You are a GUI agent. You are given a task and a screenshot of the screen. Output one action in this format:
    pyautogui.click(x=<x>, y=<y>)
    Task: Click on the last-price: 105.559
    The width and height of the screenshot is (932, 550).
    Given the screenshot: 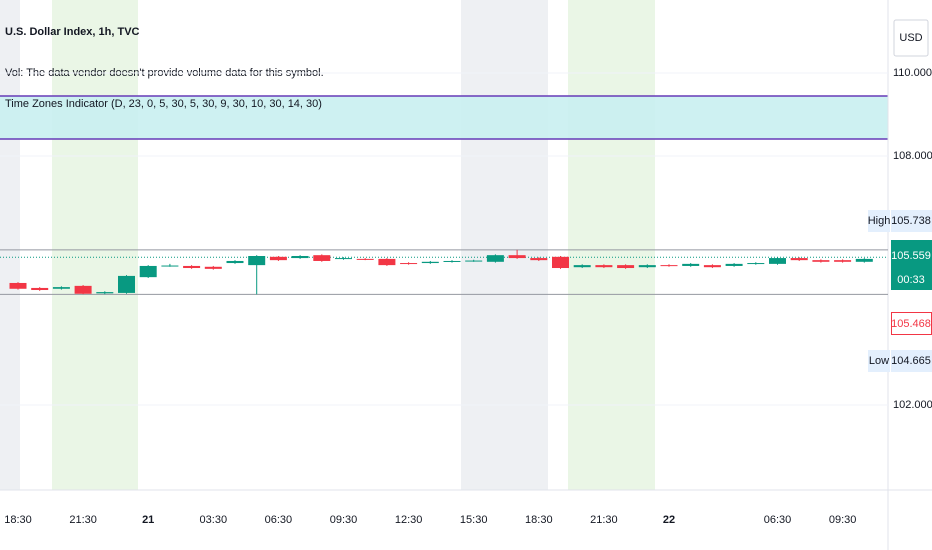 What is the action you would take?
    pyautogui.click(x=911, y=256)
    